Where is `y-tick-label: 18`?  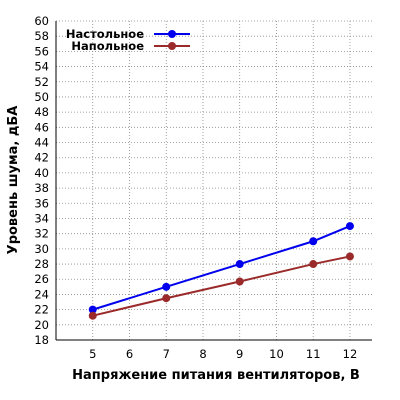
y-tick-label: 18 is located at coordinates (41, 340).